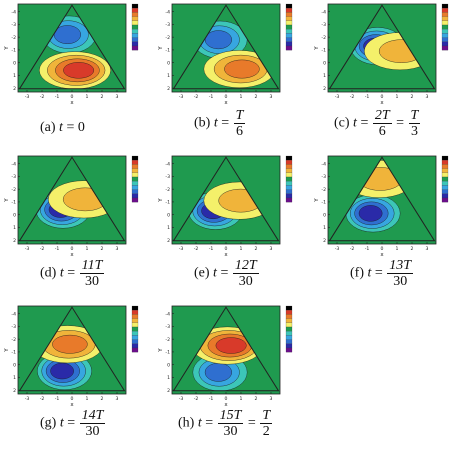  I want to click on fraction-numerator: T, so click(266, 416).